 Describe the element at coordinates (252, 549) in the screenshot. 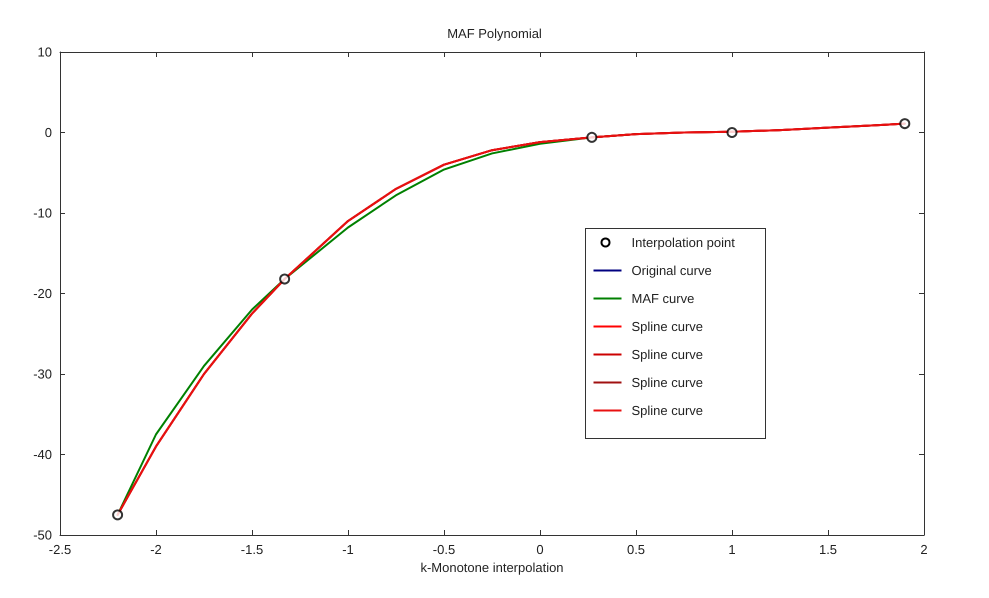

I see `x-tick-label: -1.5` at that location.